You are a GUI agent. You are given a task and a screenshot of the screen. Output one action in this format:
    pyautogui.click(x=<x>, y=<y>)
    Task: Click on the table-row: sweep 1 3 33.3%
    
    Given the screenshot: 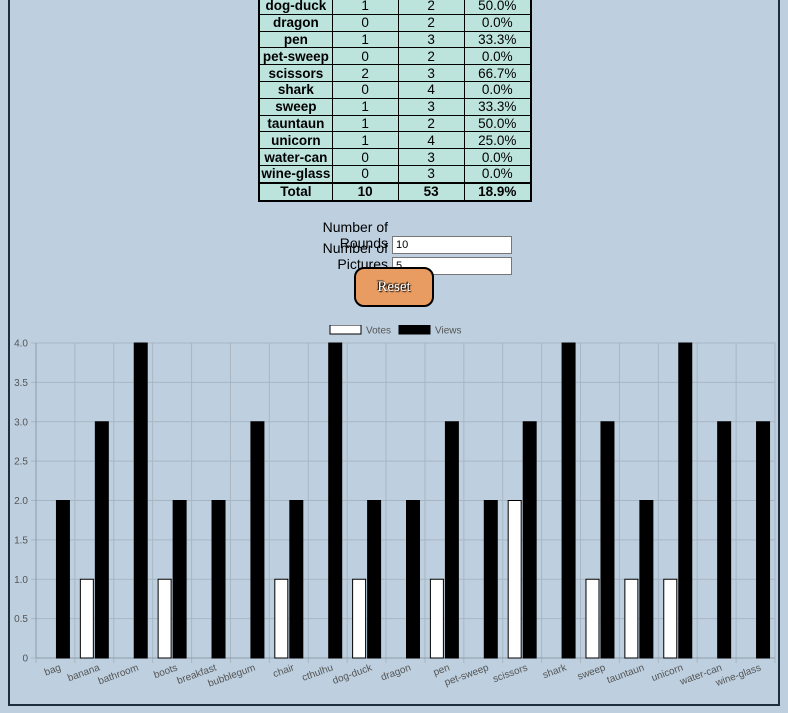 What is the action you would take?
    pyautogui.click(x=395, y=106)
    